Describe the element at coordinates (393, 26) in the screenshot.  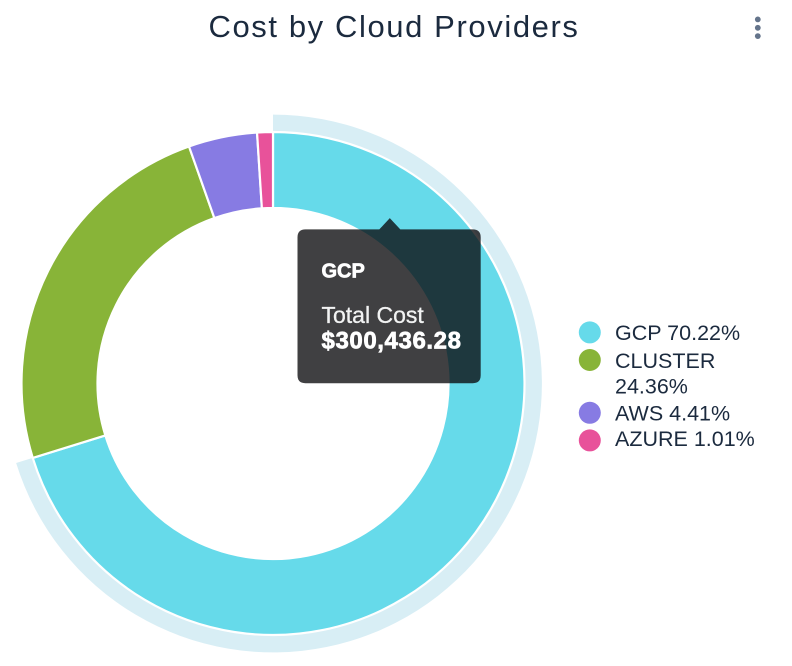
I see `svg-text: Cost by Cloud Providers` at that location.